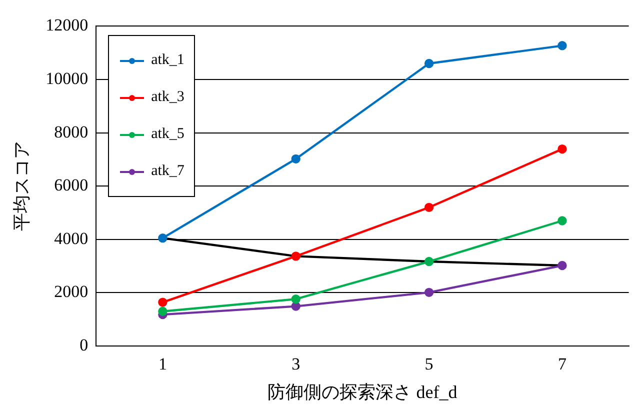 The height and width of the screenshot is (408, 635). I want to click on legend-label: atk_1, so click(167, 61).